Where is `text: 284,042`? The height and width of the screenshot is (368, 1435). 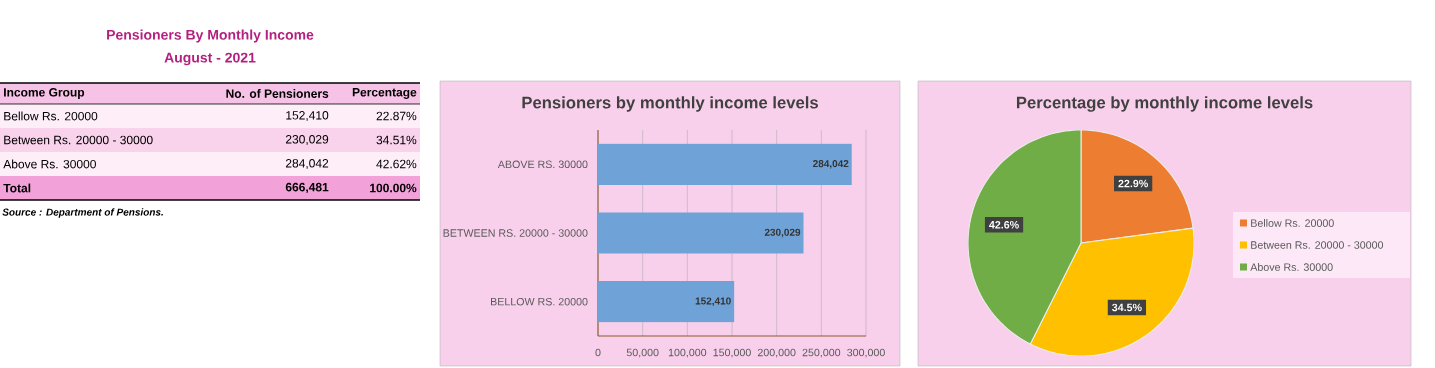 text: 284,042 is located at coordinates (307, 164).